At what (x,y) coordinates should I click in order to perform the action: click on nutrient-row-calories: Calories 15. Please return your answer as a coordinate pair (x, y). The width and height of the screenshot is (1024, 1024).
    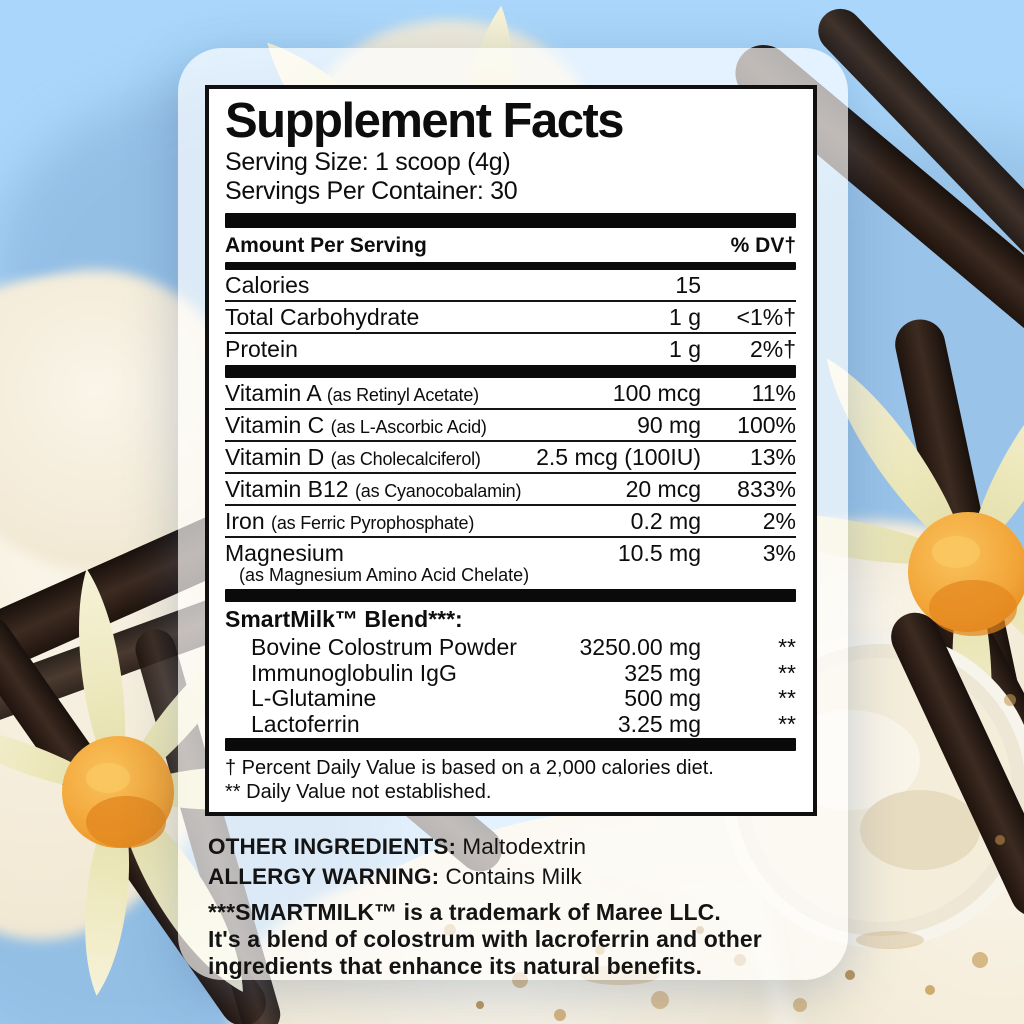
    Looking at the image, I should click on (463, 285).